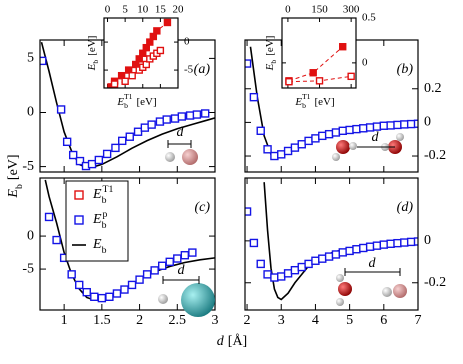  What do you see at coordinates (405, 69) in the screenshot?
I see `panel-label: (b)` at bounding box center [405, 69].